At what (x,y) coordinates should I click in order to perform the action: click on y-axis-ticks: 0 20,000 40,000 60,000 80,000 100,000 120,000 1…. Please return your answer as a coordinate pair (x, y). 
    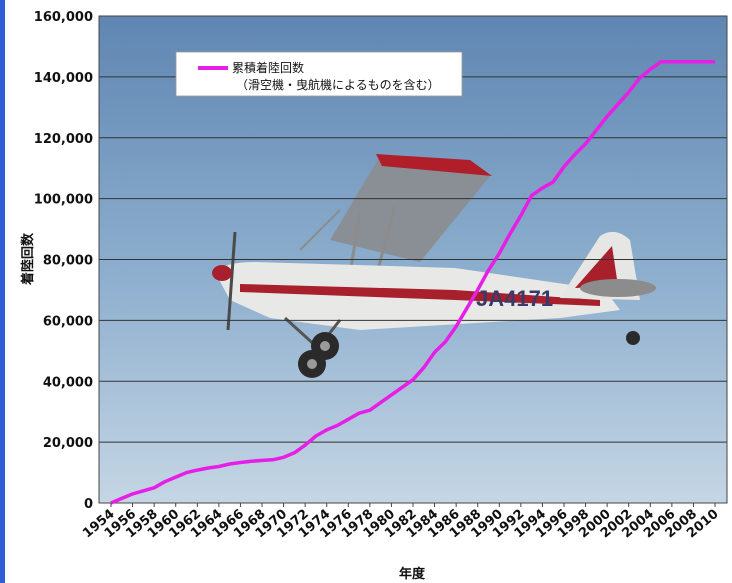
    Looking at the image, I should click on (63, 261).